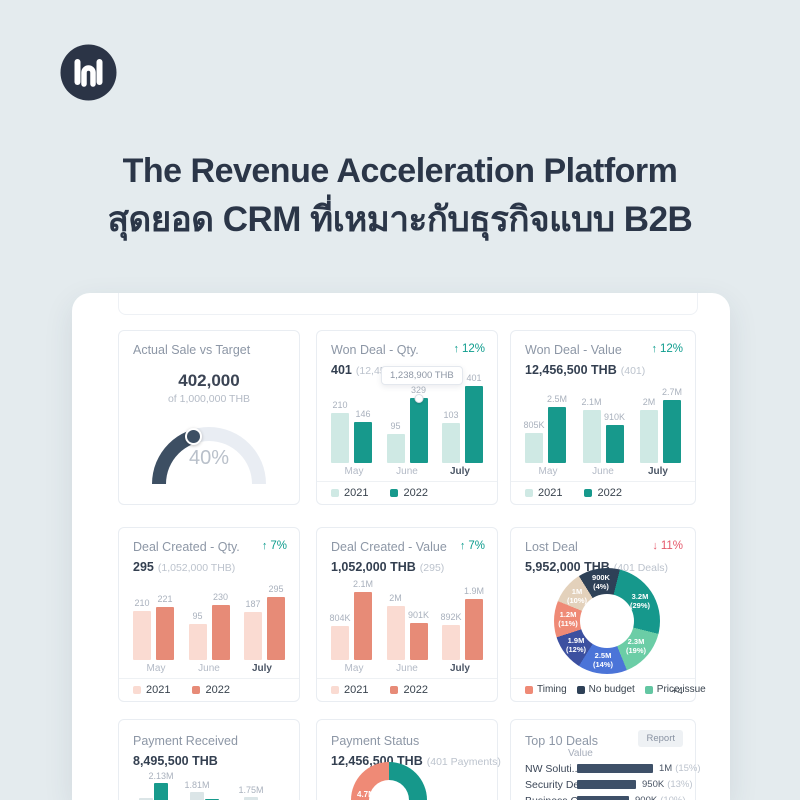 This screenshot has height=800, width=800. I want to click on panel-kpi: 295 (1,052,000 THB), so click(184, 567).